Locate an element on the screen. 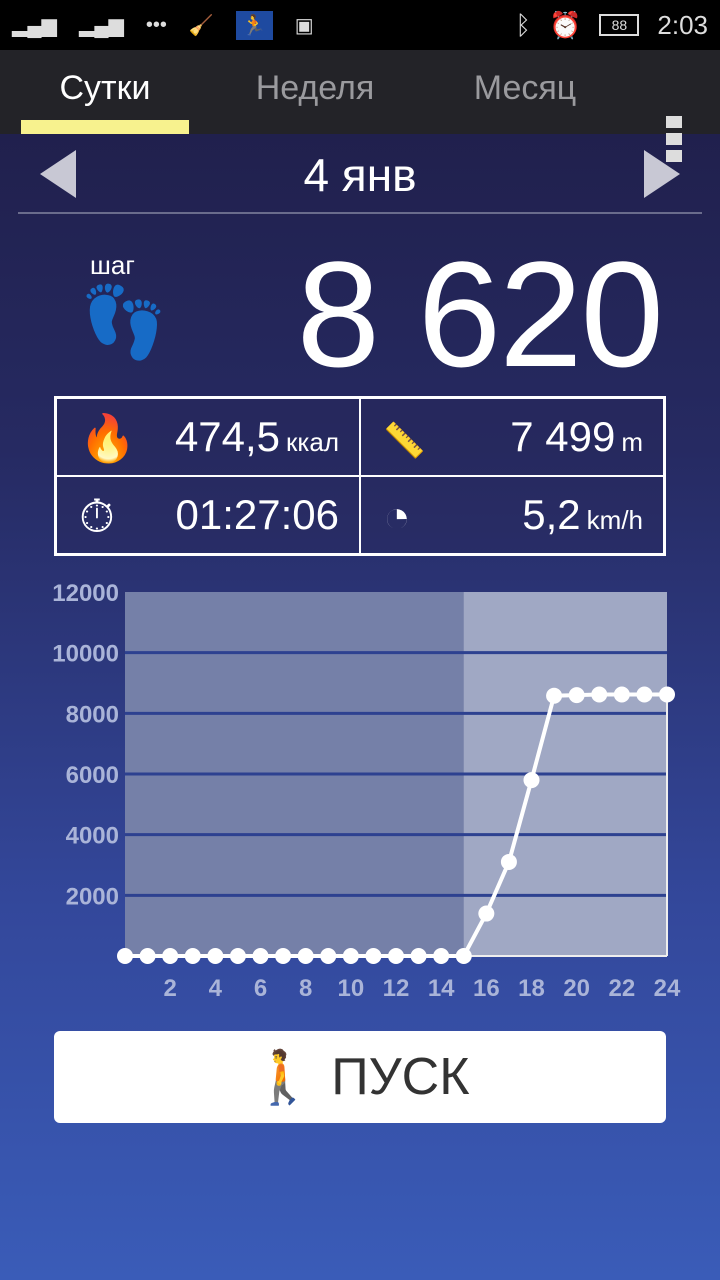 Image resolution: width=720 pixels, height=1280 pixels. y-tick-label: 8000 is located at coordinates (92, 714).